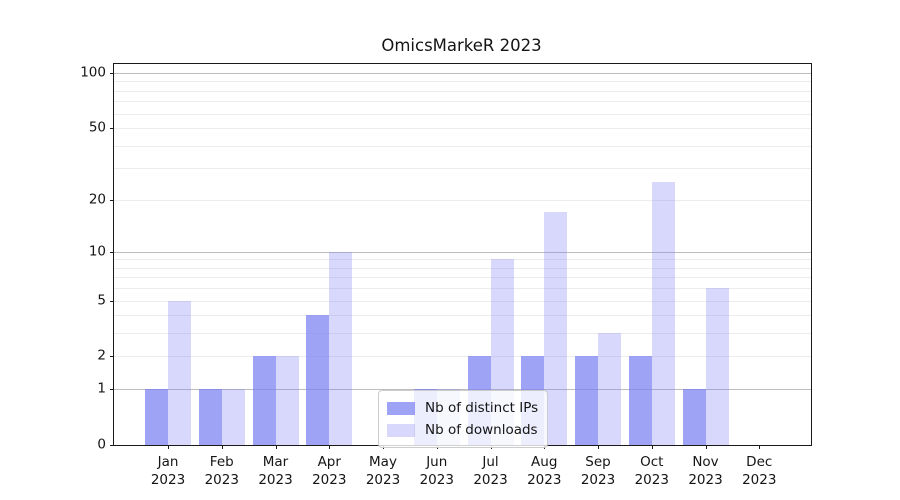 This screenshot has width=900, height=500. What do you see at coordinates (97, 198) in the screenshot?
I see `y-tick-label-20: 20` at bounding box center [97, 198].